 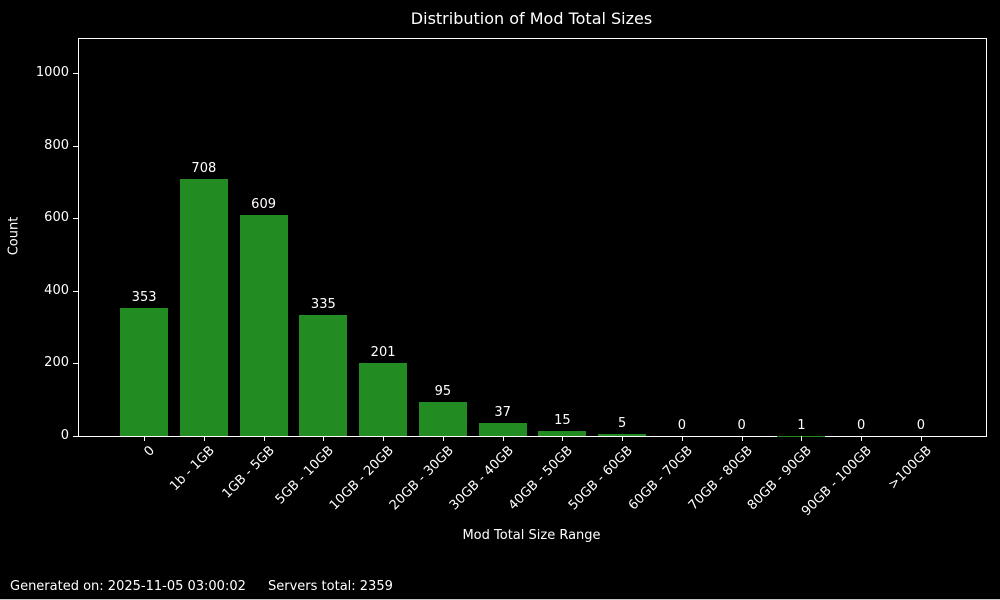 I want to click on bar-value-label: 5, so click(x=622, y=424).